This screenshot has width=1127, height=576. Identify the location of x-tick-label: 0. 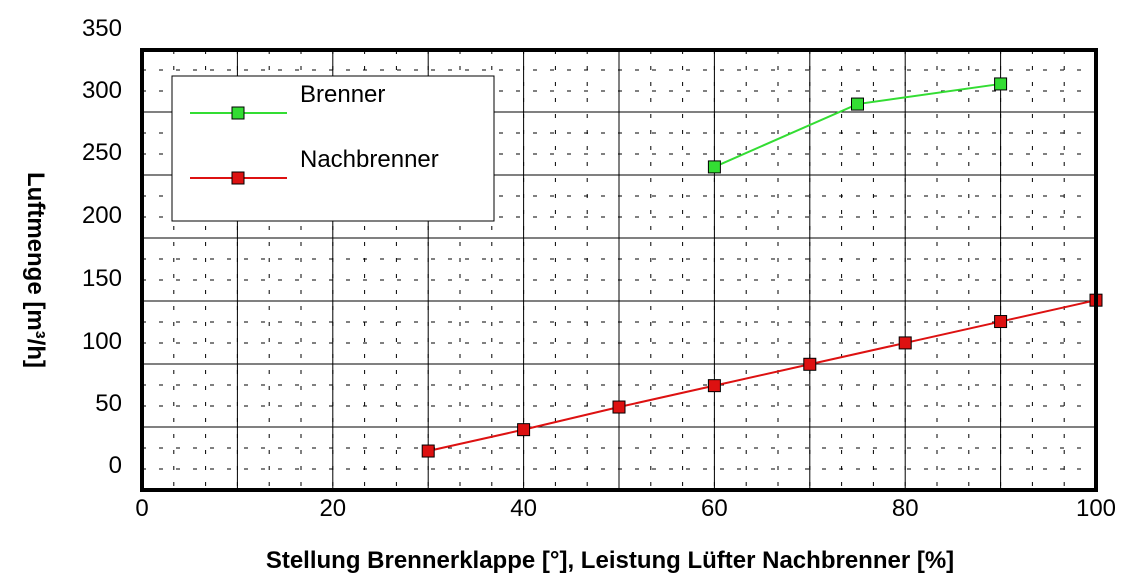
(141, 508).